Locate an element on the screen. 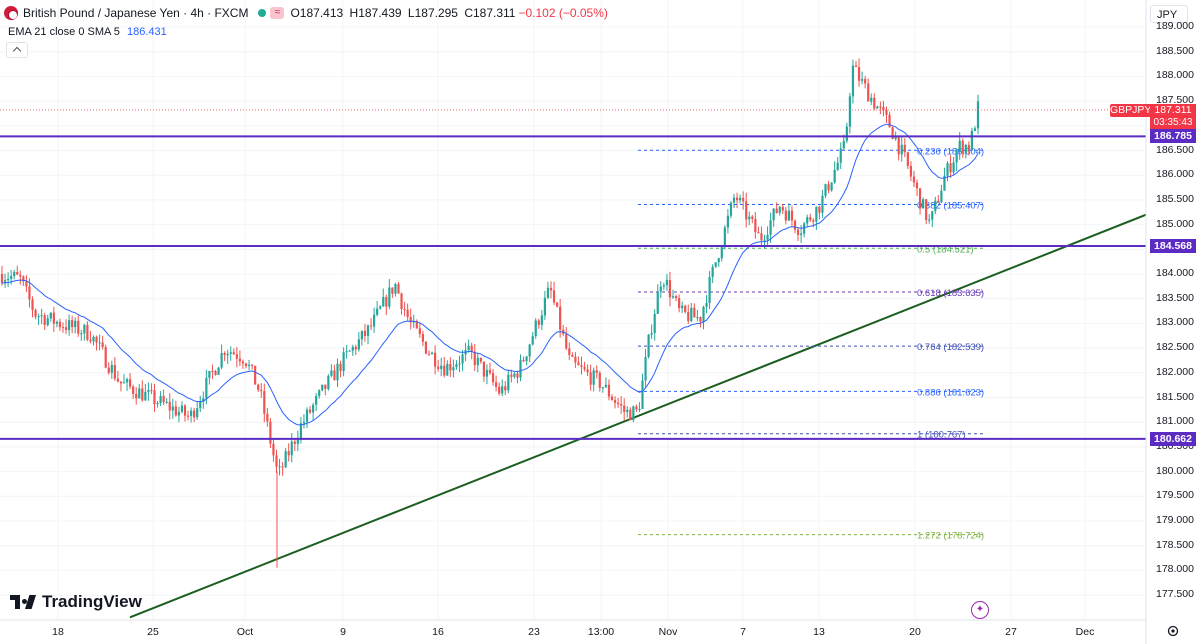  price-axis-tick: 185.500 is located at coordinates (1175, 198).